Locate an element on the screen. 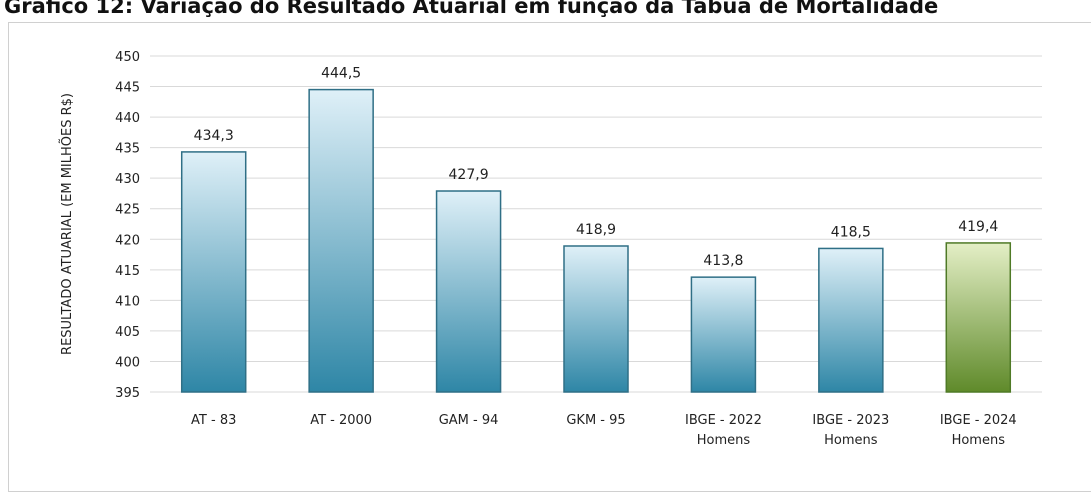 The image size is (1091, 492). y-tick-label: 435 is located at coordinates (127, 149).